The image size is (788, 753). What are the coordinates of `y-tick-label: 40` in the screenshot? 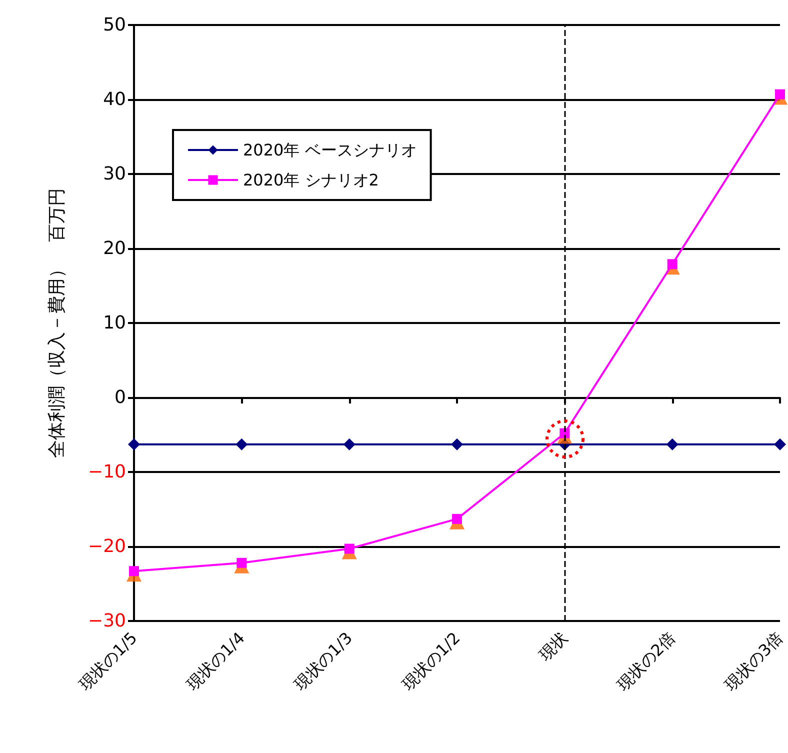 It's located at (114, 99).